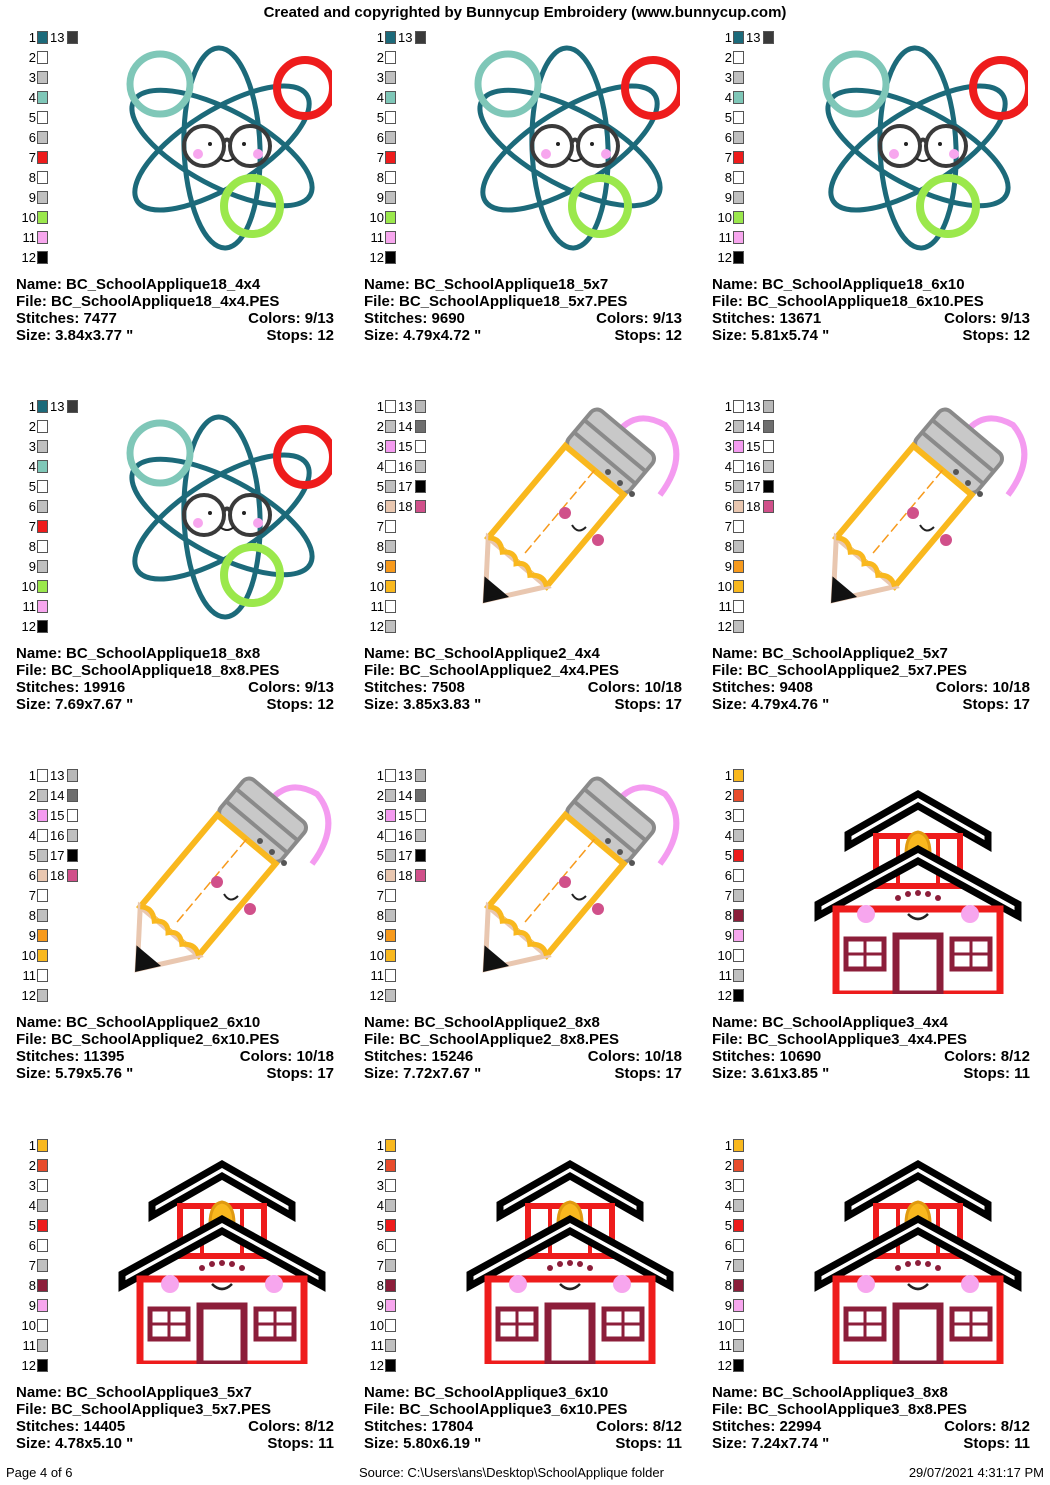  Describe the element at coordinates (728, 915) in the screenshot. I see `color-number: 8` at that location.